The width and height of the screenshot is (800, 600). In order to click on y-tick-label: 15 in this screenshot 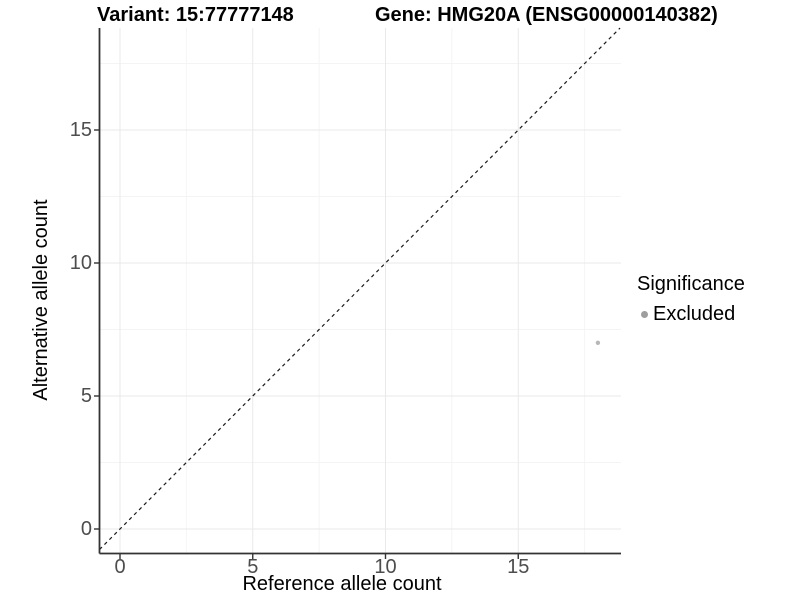, I will do `click(80, 130)`.